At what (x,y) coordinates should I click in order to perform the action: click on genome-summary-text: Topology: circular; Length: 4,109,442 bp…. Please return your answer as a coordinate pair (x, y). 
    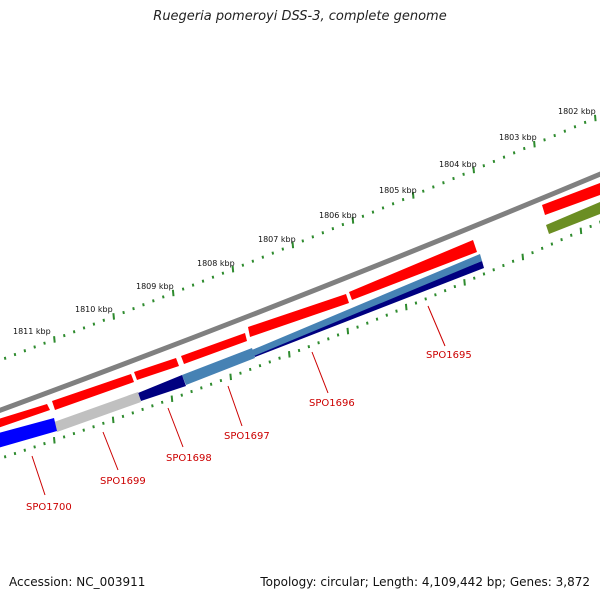
    Looking at the image, I should click on (425, 582).